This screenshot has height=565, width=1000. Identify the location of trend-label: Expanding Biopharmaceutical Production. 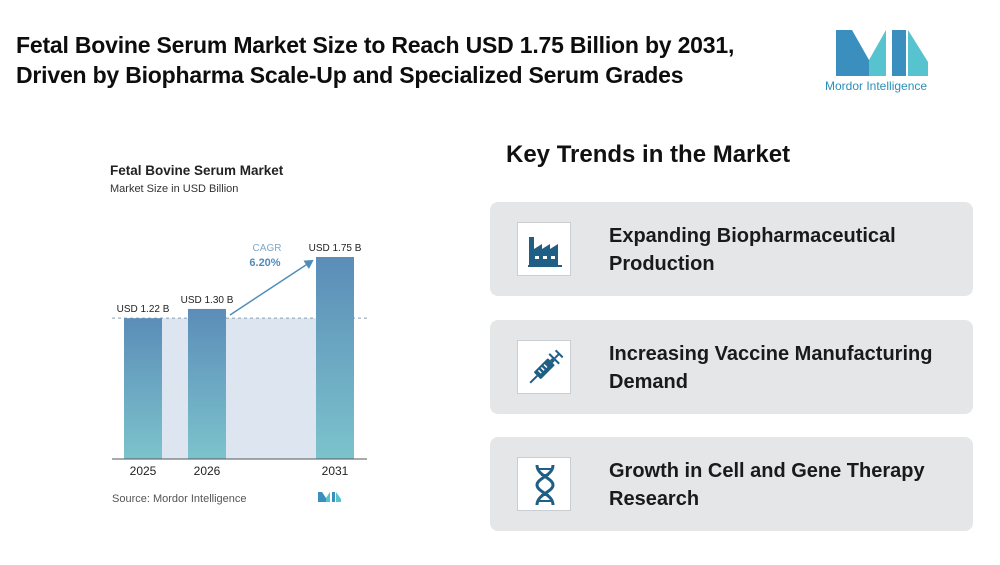
(752, 250).